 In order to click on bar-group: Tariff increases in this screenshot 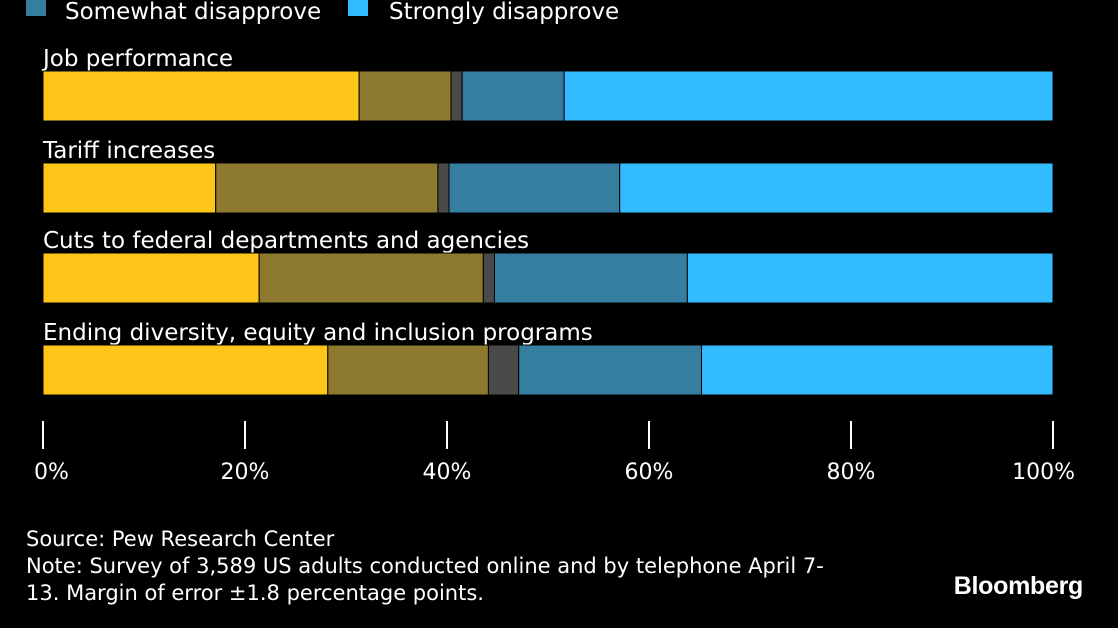, I will do `click(548, 176)`.